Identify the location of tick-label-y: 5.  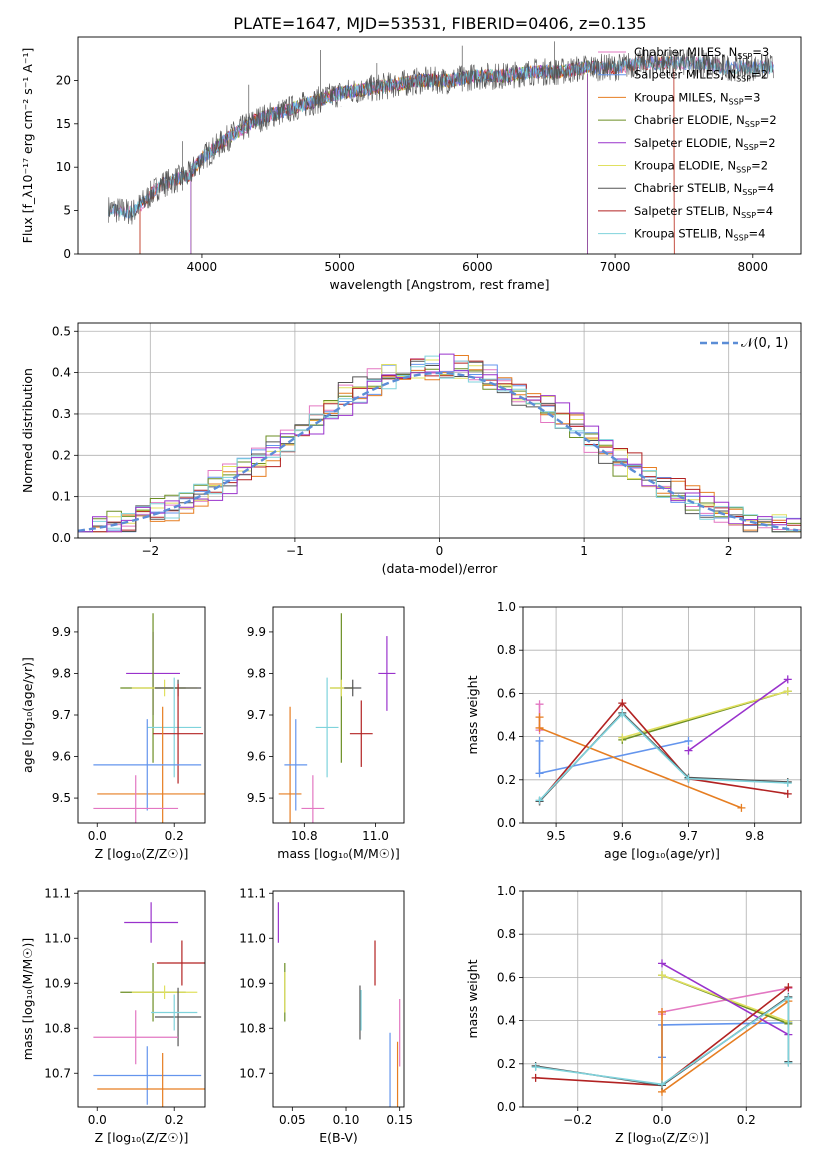
(67, 211).